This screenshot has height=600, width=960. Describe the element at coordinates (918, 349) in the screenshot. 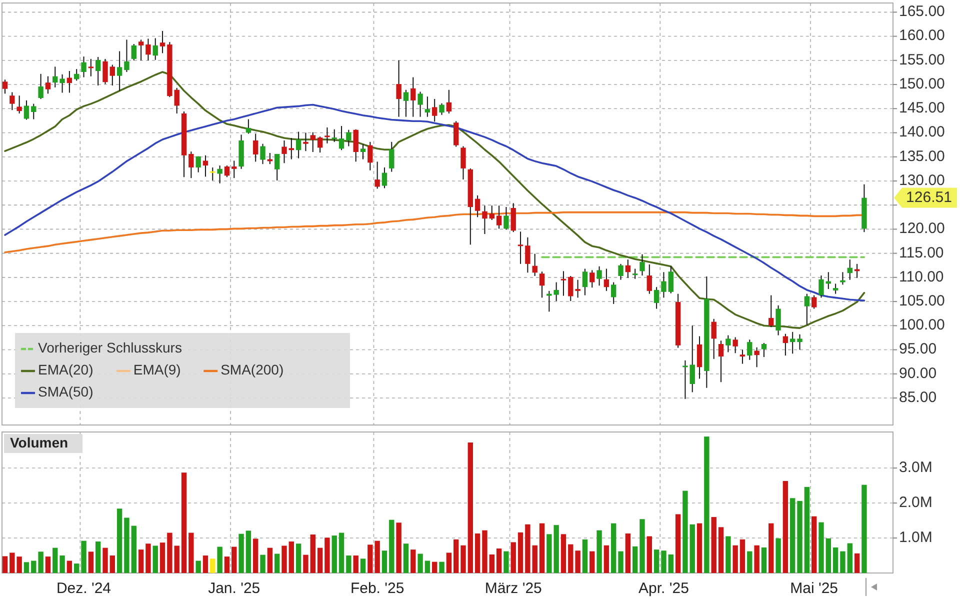

I see `y-tick-label: 95.00` at that location.